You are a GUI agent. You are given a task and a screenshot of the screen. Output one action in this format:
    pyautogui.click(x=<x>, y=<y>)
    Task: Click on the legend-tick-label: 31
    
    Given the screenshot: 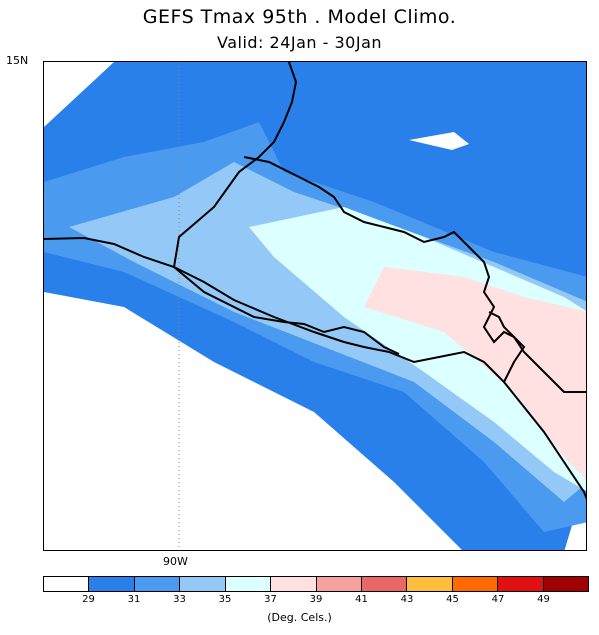 What is the action you would take?
    pyautogui.click(x=134, y=599)
    